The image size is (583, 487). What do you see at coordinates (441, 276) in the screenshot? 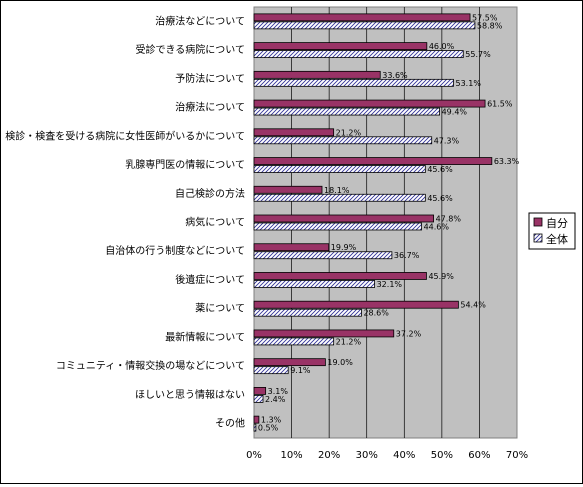
I see `data-label-self: 45.9%` at bounding box center [441, 276].